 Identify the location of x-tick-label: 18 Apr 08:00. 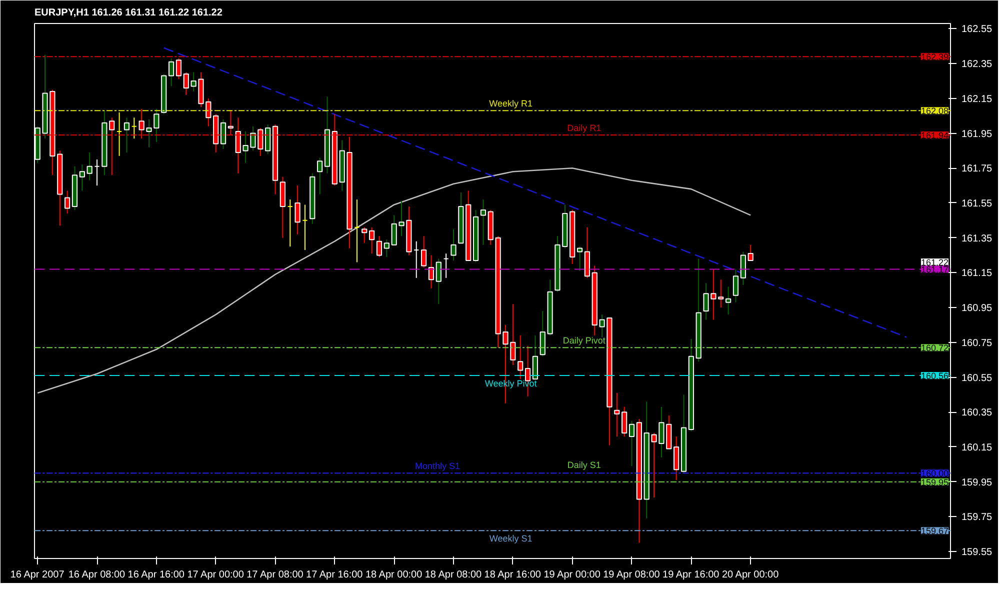
(453, 575).